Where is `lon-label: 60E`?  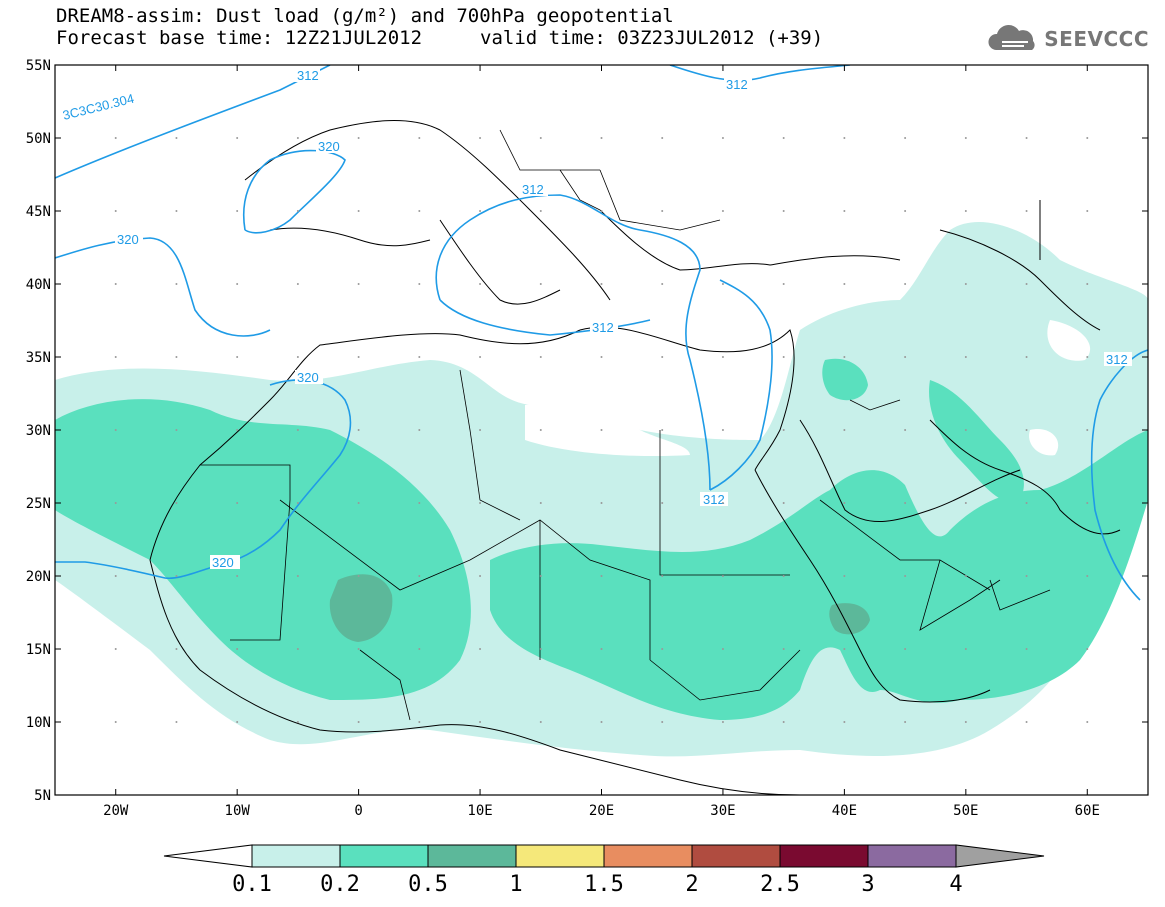 lon-label: 60E is located at coordinates (1087, 811).